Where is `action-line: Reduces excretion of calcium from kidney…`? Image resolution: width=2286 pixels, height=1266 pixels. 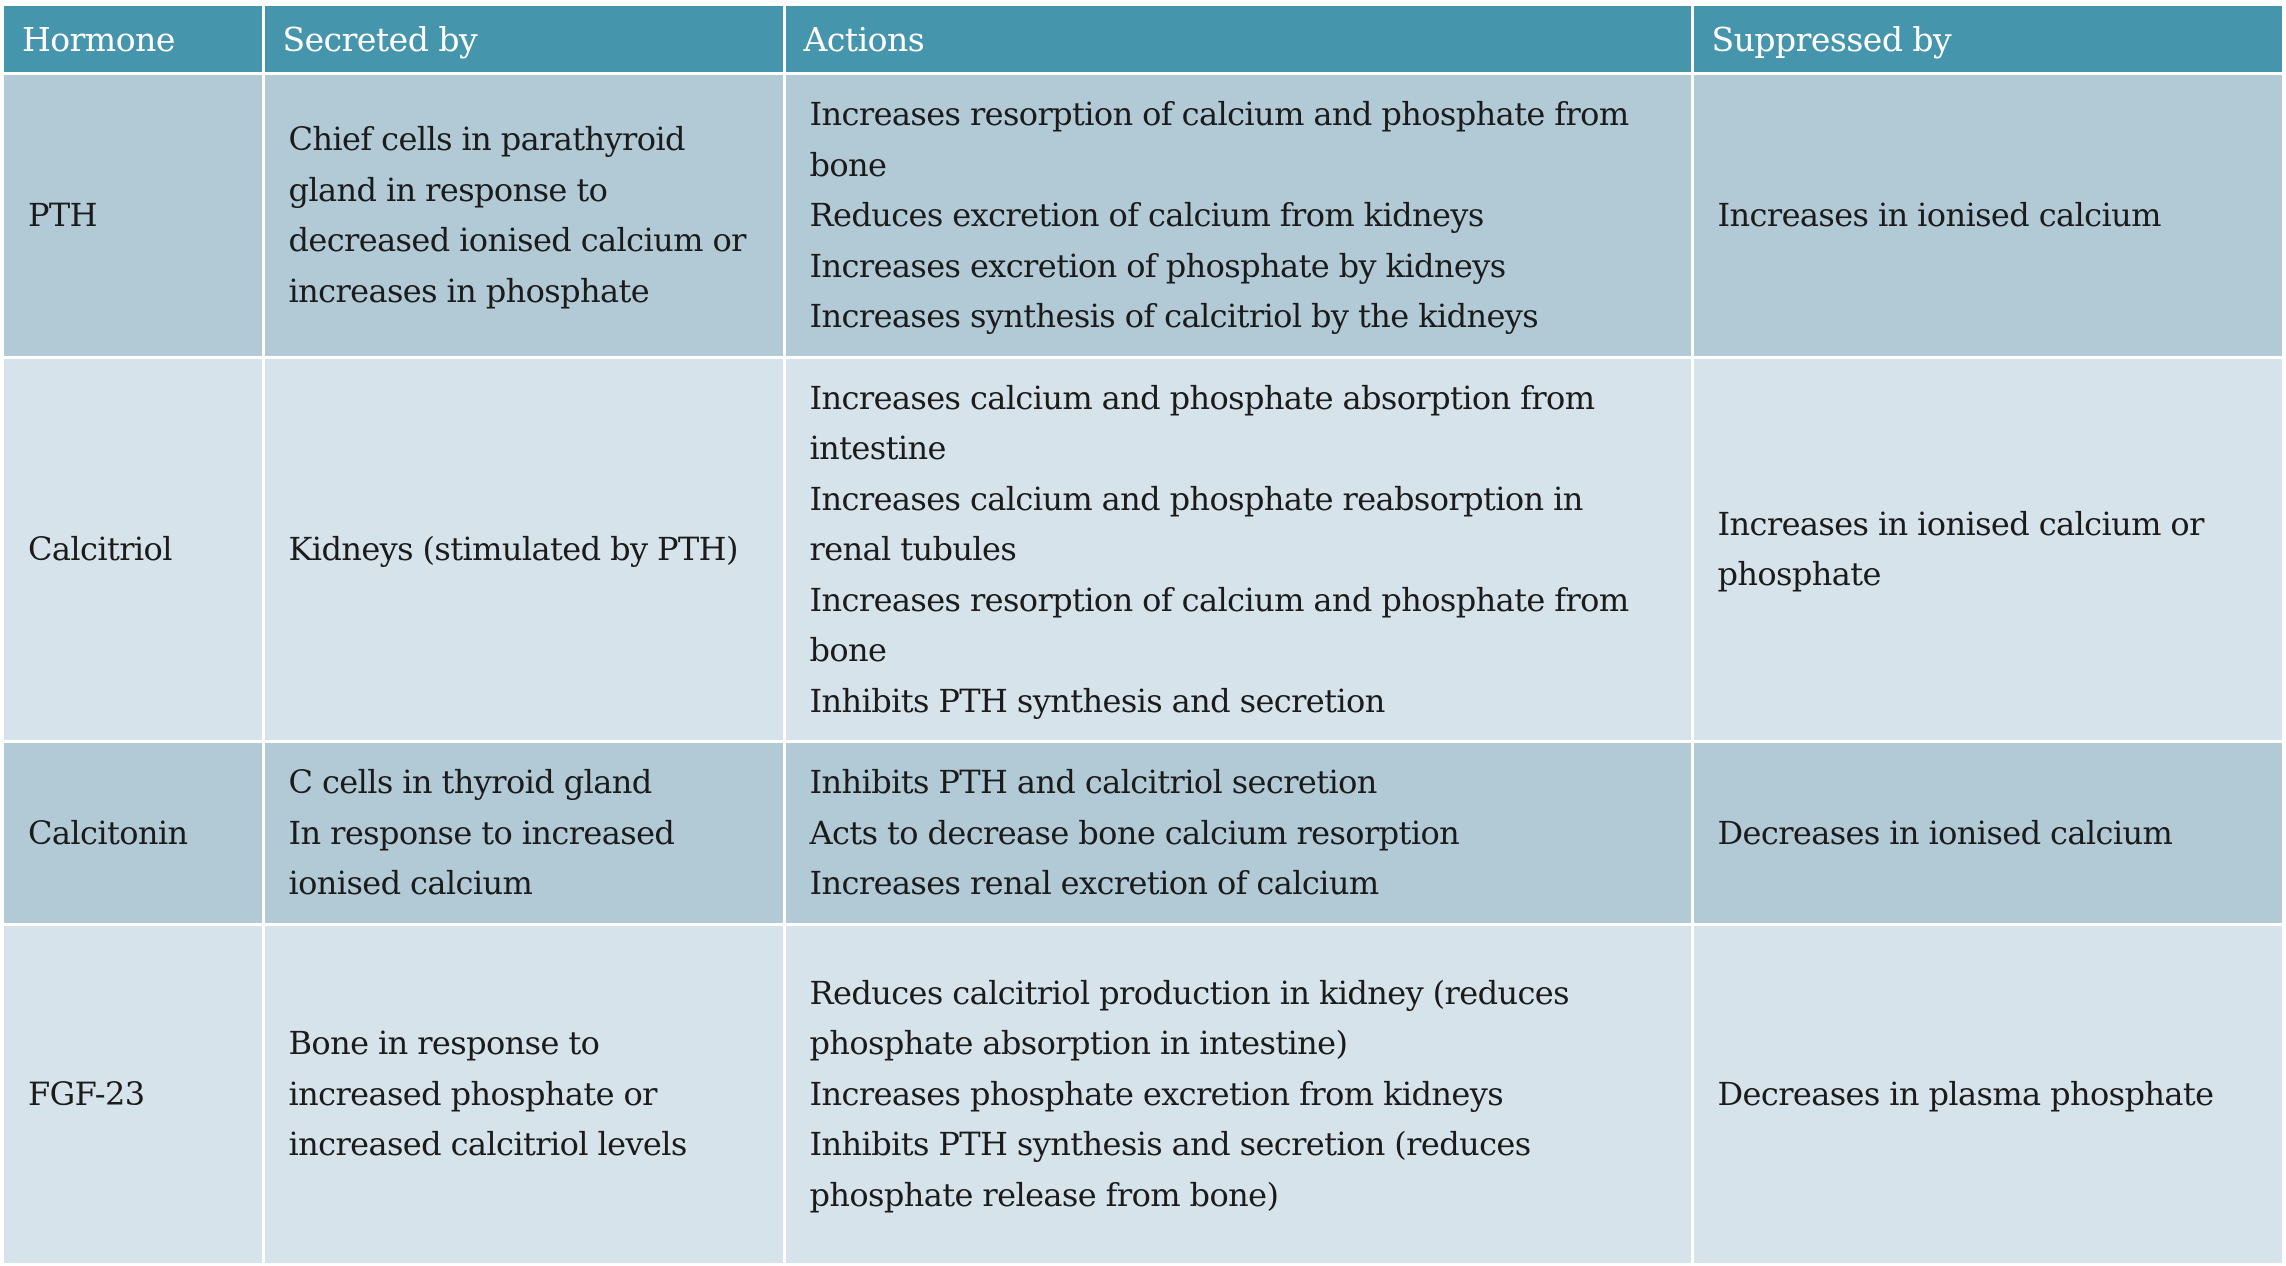
action-line: Reduces excretion of calcium from kidney… is located at coordinates (1147, 215).